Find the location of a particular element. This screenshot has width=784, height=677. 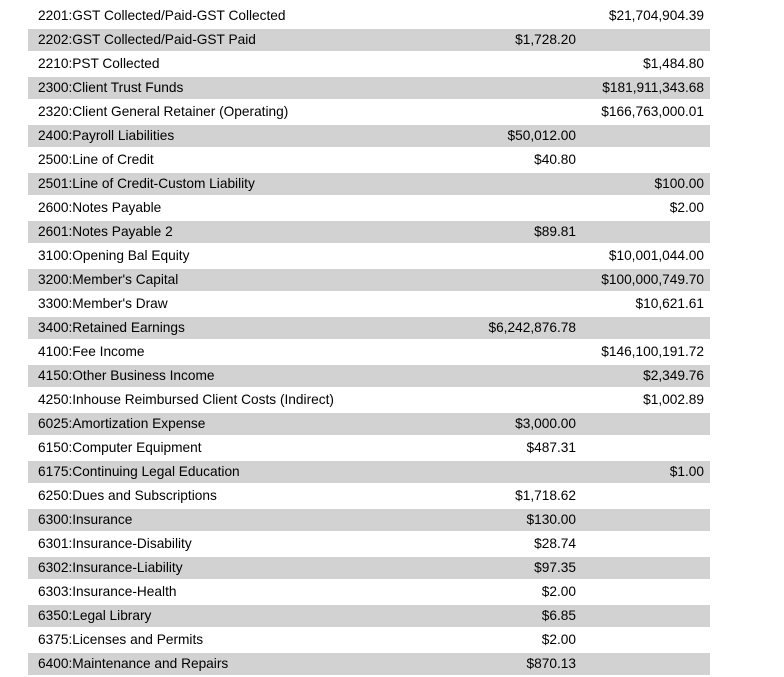

amount-right: $181,911,343.68 is located at coordinates (653, 87).